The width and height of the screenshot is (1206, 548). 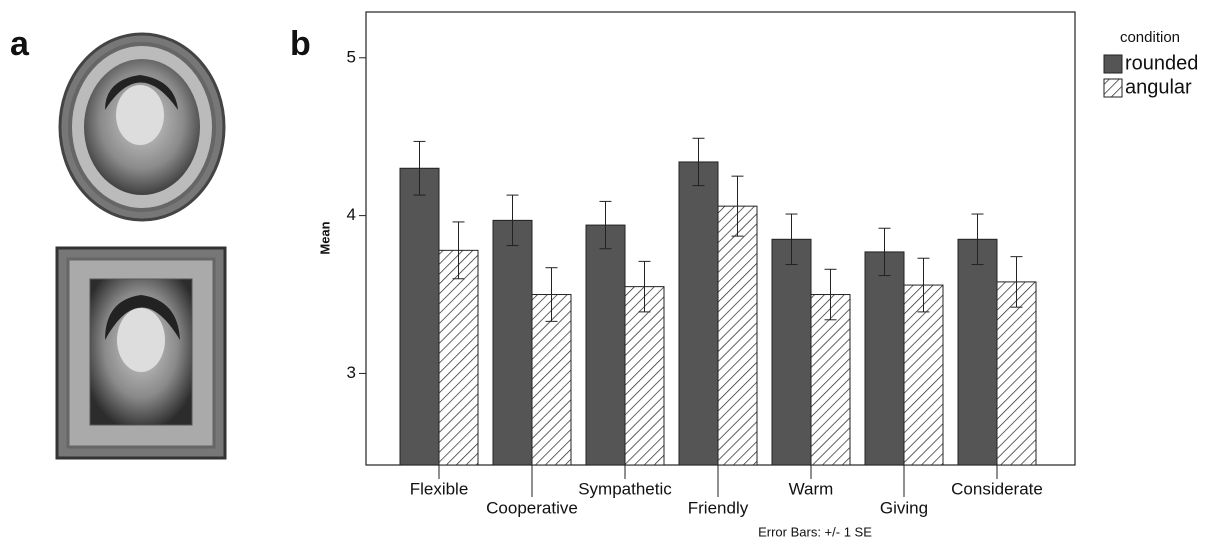 I want to click on x-tick-label: Sympathetic, so click(x=625, y=488).